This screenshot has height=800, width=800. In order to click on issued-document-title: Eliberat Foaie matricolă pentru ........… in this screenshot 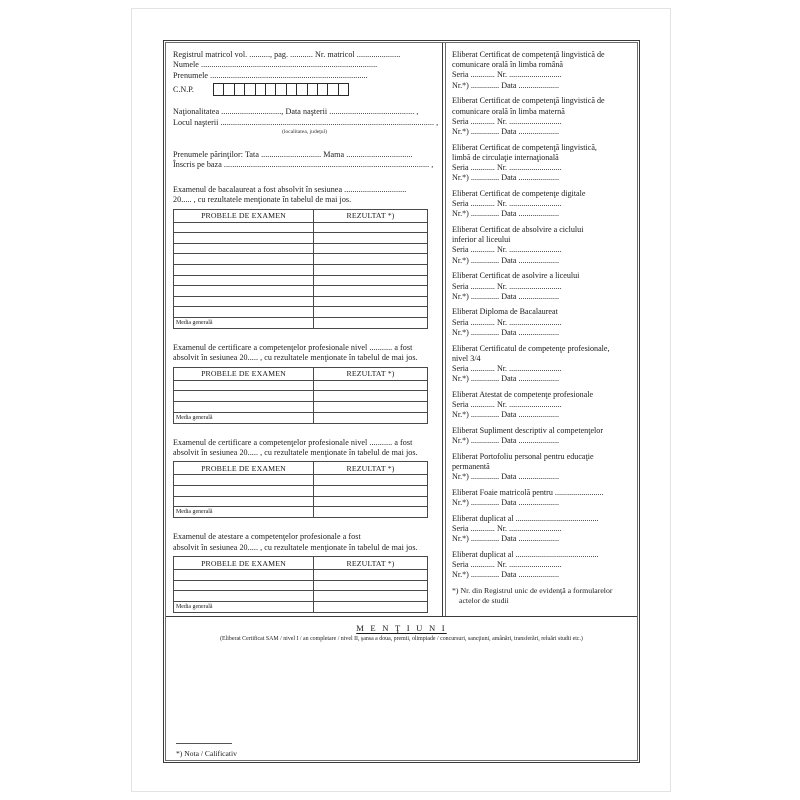, I will do `click(528, 493)`.